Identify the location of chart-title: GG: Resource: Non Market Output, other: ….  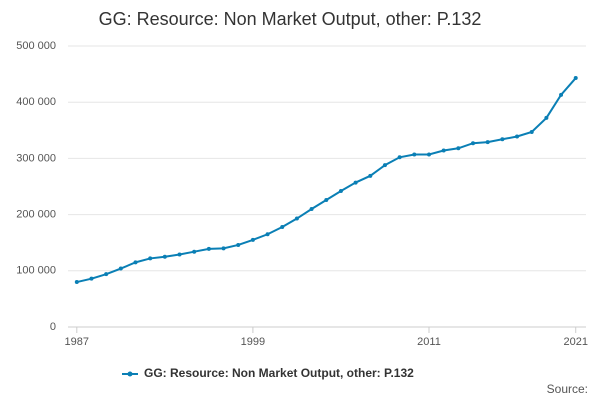
(290, 19).